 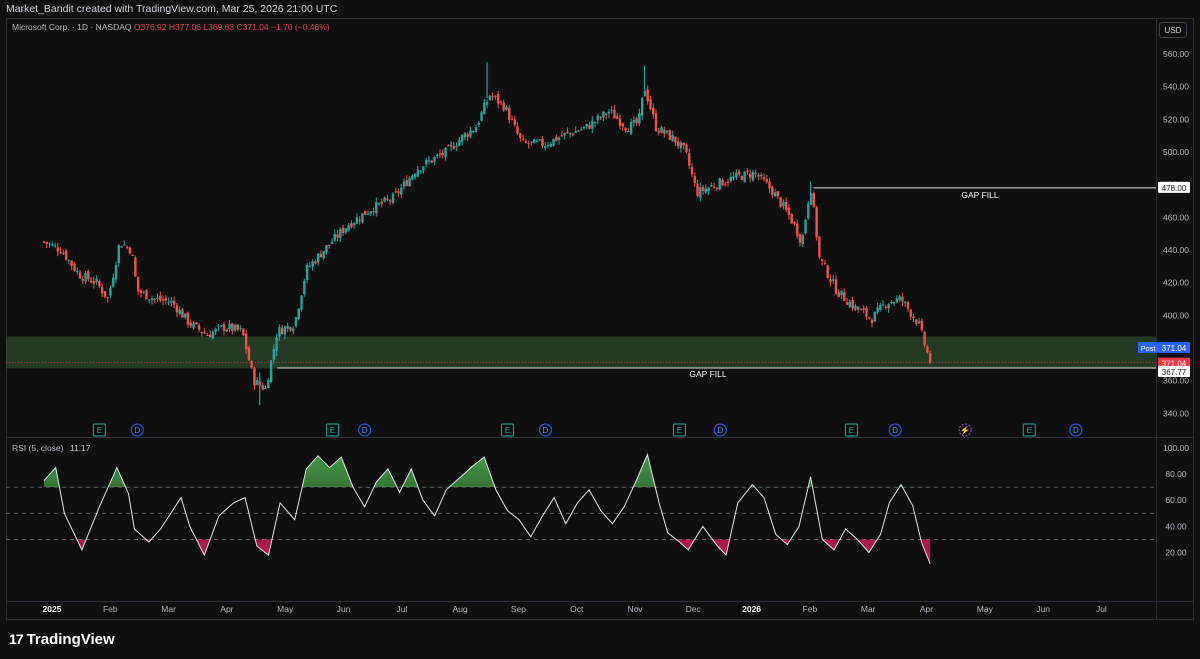 What do you see at coordinates (985, 609) in the screenshot?
I see `time-axis-label: May` at bounding box center [985, 609].